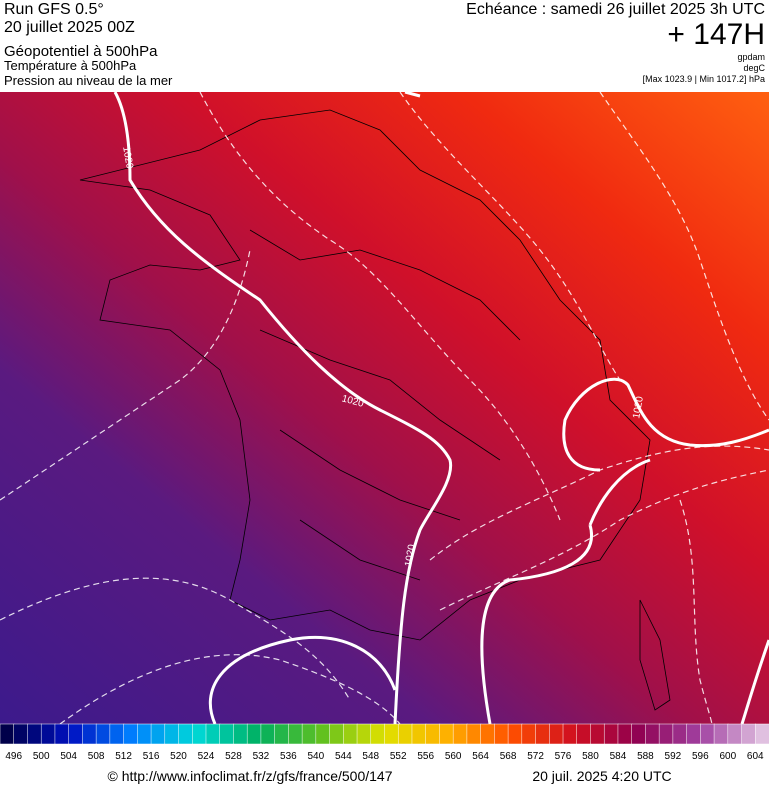  I want to click on colorbar-label: 500, so click(41, 756).